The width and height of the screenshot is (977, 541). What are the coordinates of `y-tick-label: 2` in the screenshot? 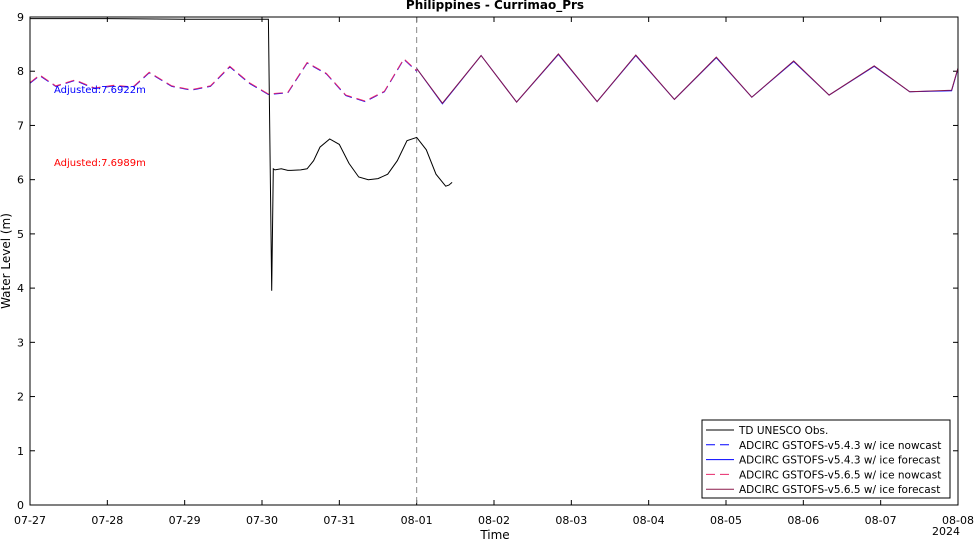 It's located at (20, 397).